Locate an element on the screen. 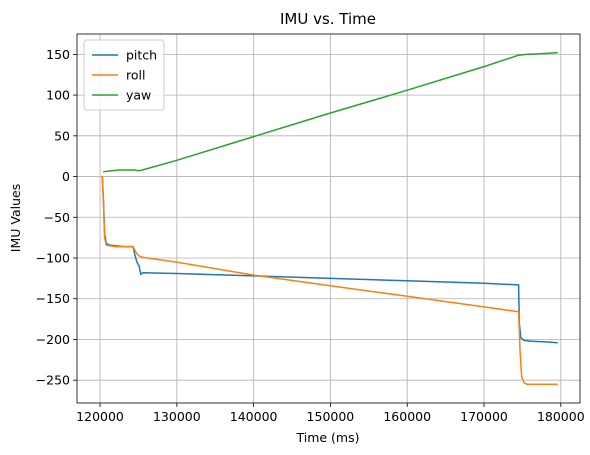 The height and width of the screenshot is (455, 590). y-tick-label: 100 is located at coordinates (58, 95).